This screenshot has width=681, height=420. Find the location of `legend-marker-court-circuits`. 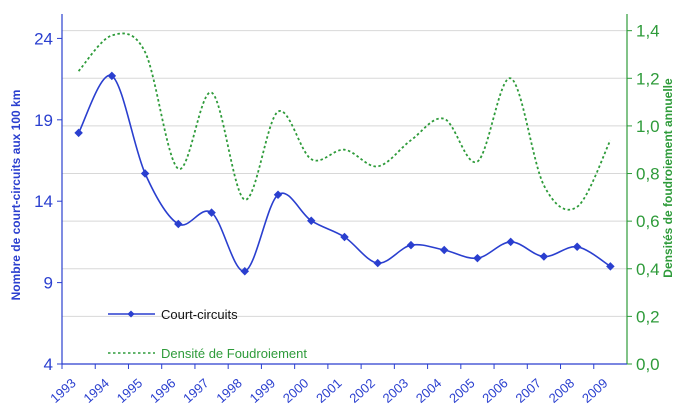

legend-marker-court-circuits is located at coordinates (131, 314).